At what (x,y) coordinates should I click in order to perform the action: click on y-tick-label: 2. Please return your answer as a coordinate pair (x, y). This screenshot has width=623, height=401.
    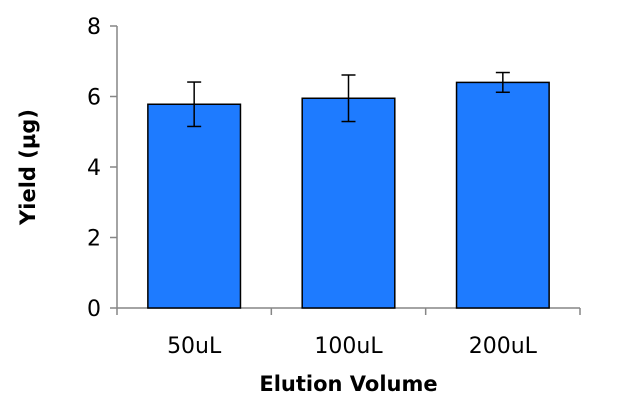
    Looking at the image, I should click on (94, 239).